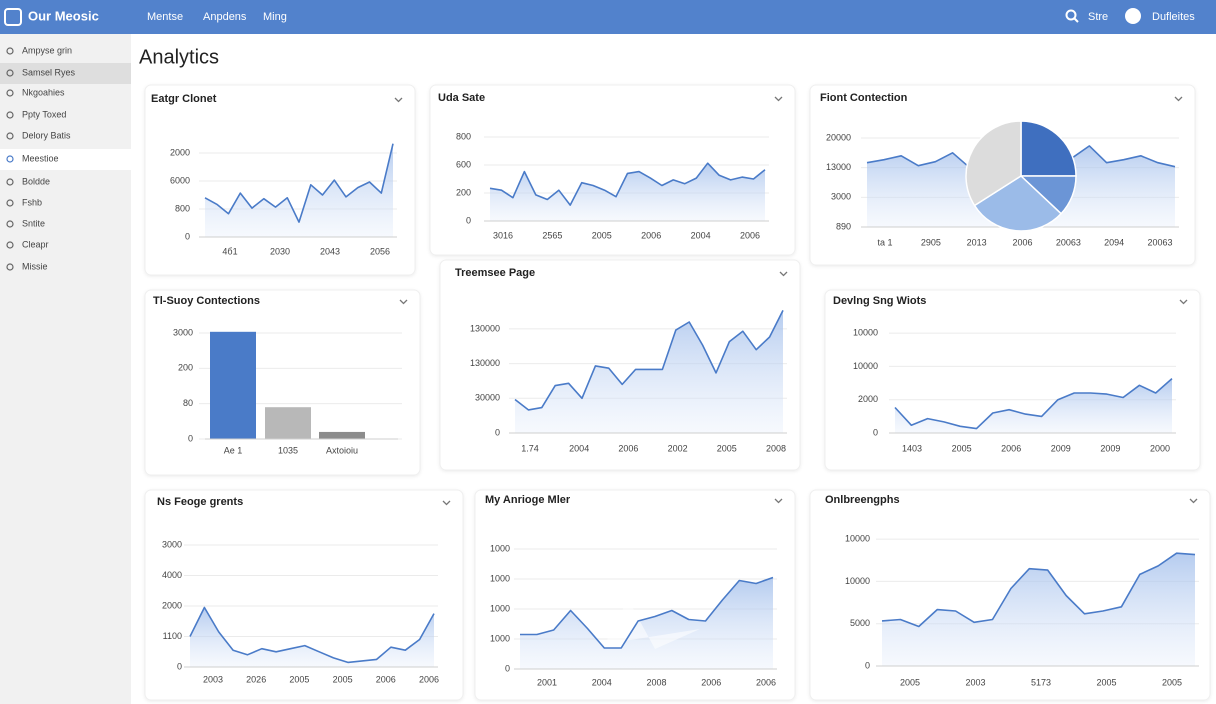 Image resolution: width=1216 pixels, height=704 pixels. Describe the element at coordinates (487, 398) in the screenshot. I see `y-tick-label: 30000` at that location.